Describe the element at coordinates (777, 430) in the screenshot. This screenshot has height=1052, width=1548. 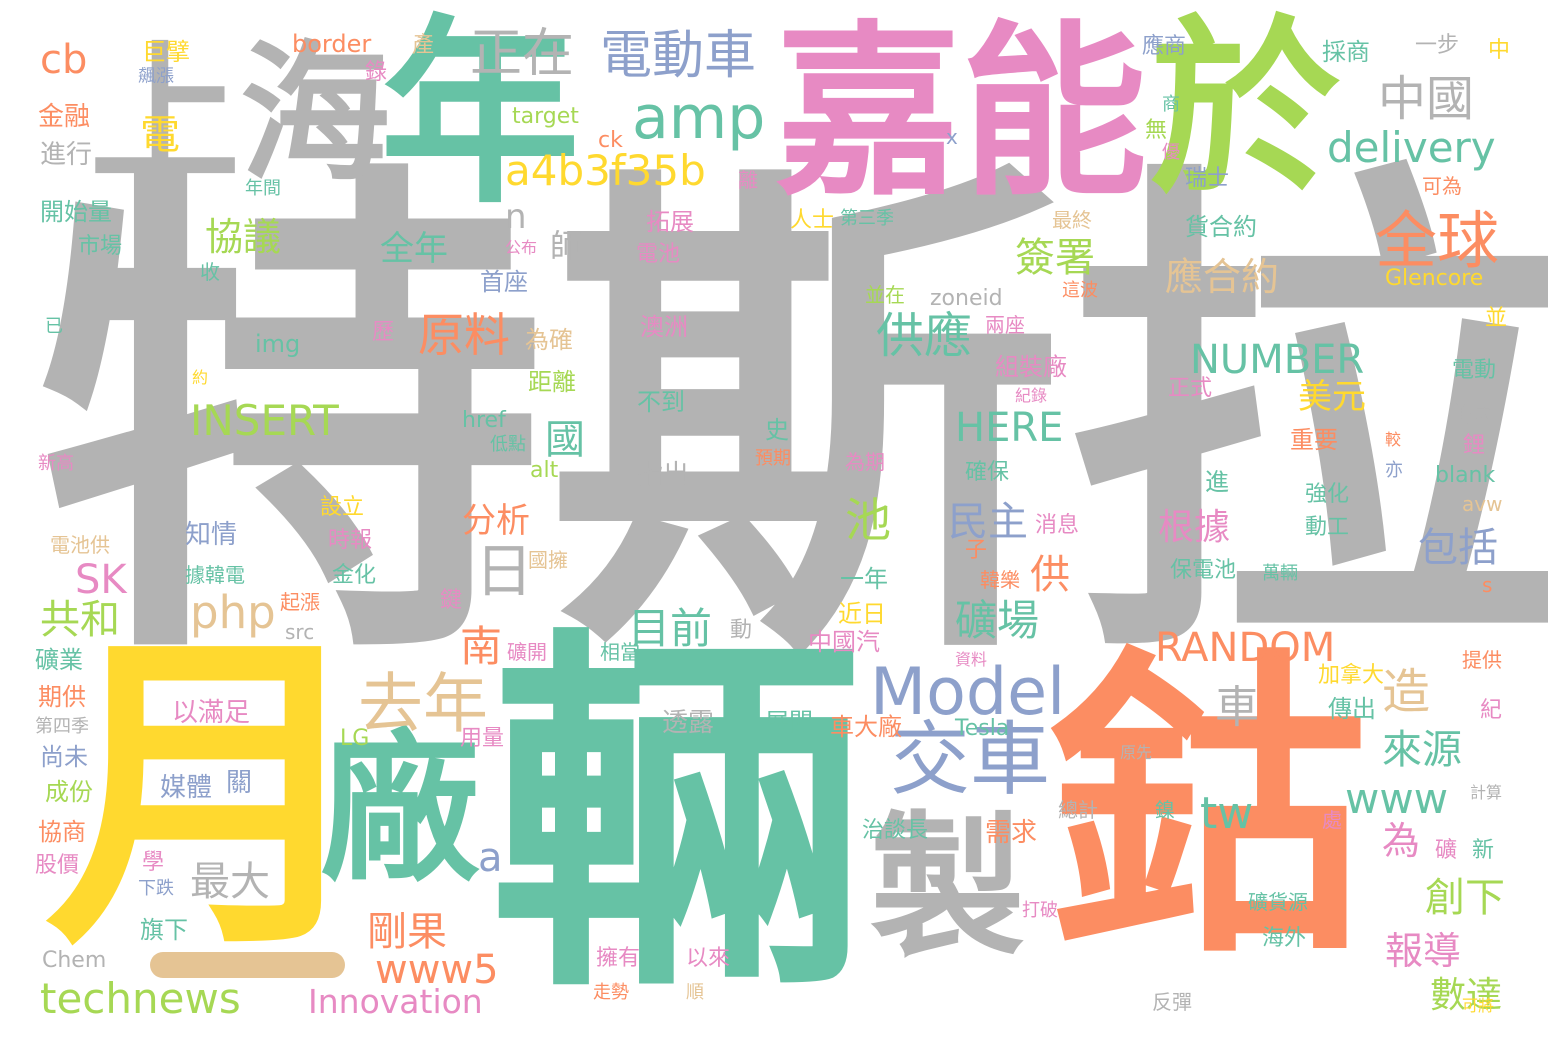
I see `word-hist: 史` at that location.